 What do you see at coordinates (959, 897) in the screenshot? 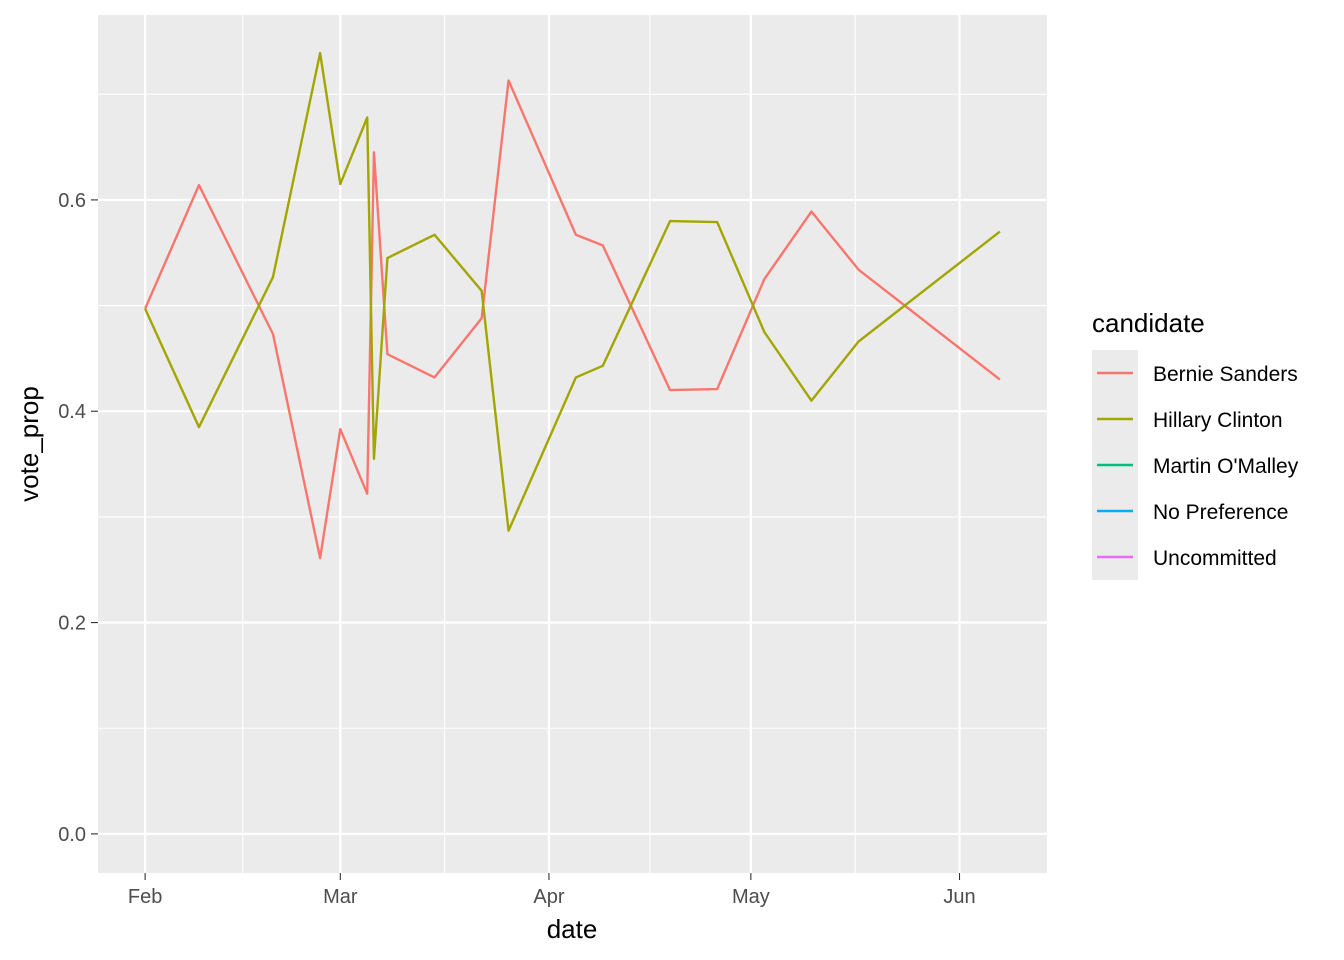
I see `x-tick-label: Jun` at bounding box center [959, 897].